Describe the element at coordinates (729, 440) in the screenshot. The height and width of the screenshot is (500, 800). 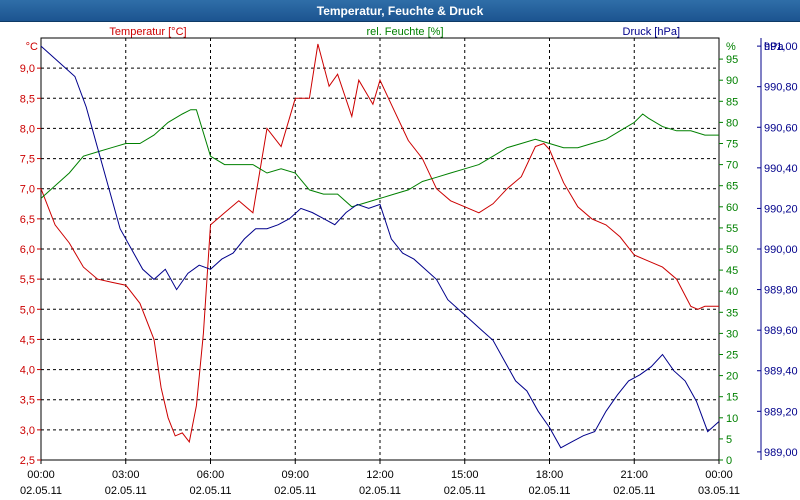
I see `humidity-tick-label: 5` at that location.